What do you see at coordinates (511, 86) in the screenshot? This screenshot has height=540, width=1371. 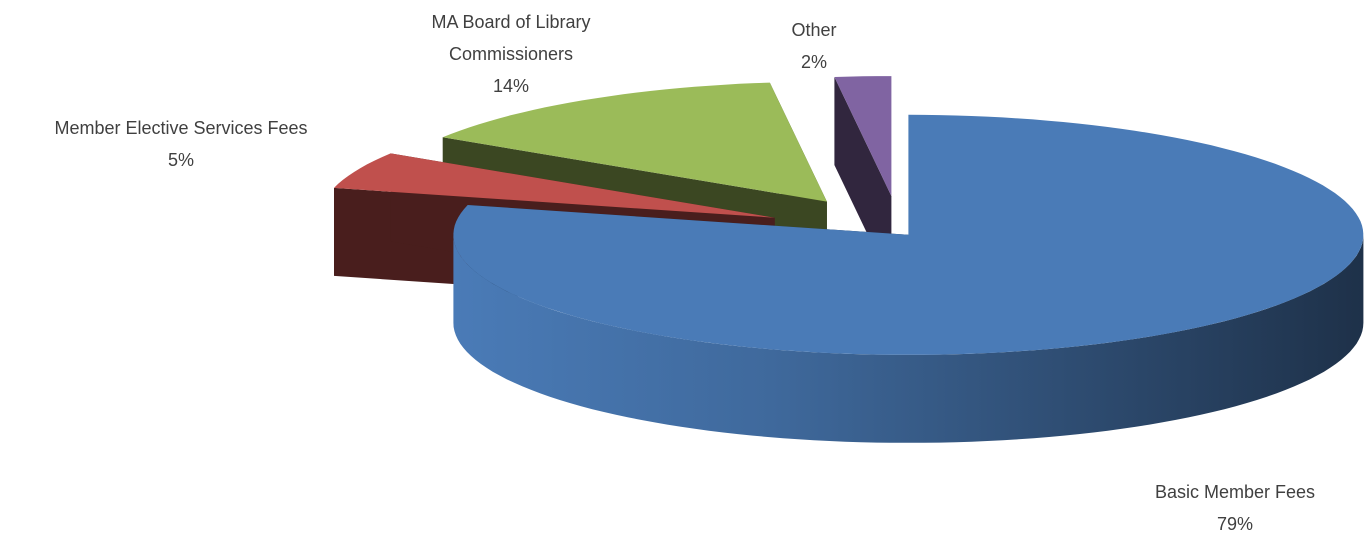 I see `value-label: 14%` at bounding box center [511, 86].